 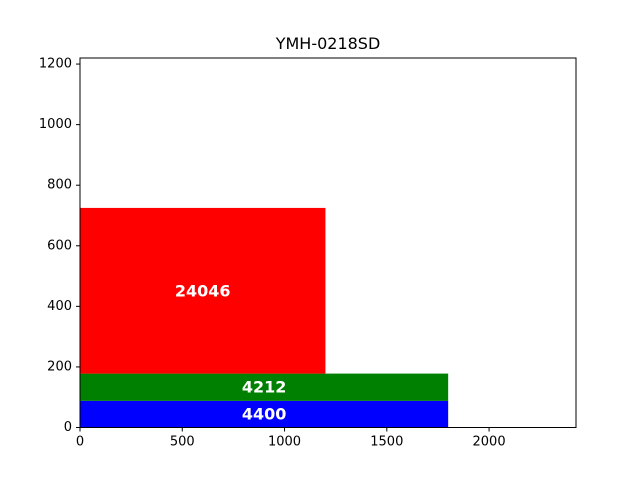 What do you see at coordinates (386, 442) in the screenshot?
I see `x-tick-label-3: 1500` at bounding box center [386, 442].